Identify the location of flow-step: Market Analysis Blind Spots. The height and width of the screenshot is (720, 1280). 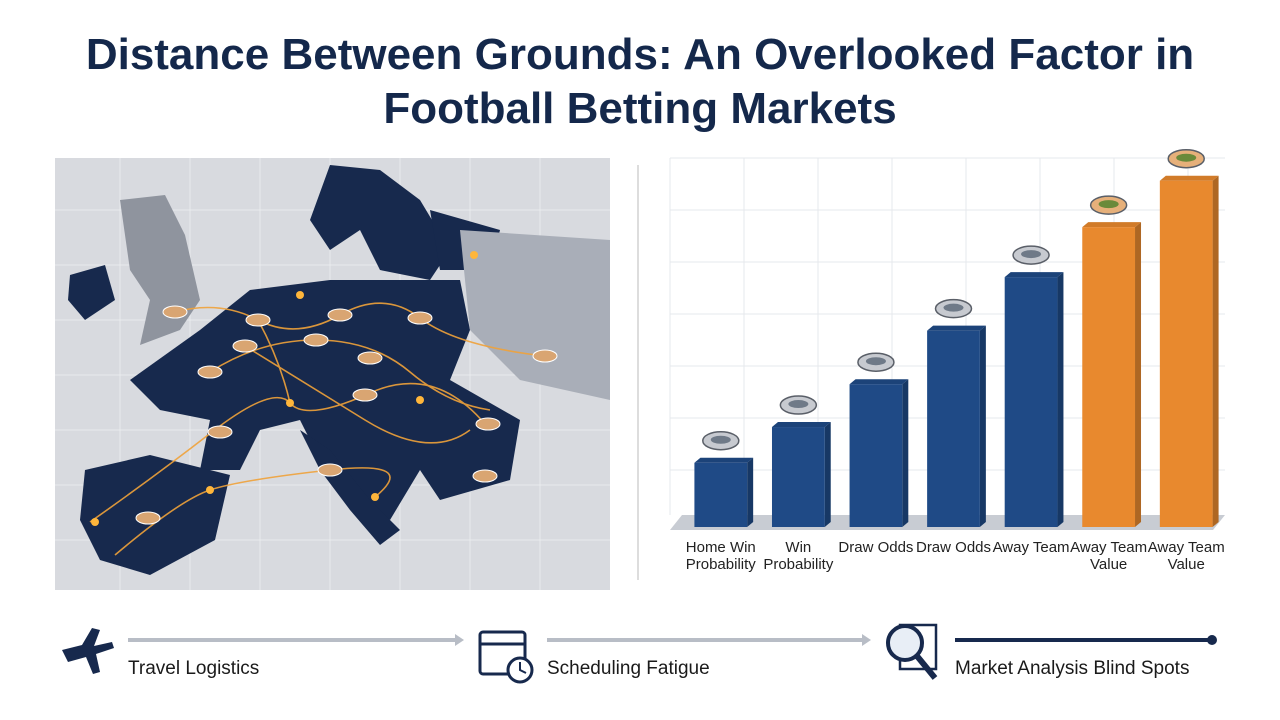
(1072, 668).